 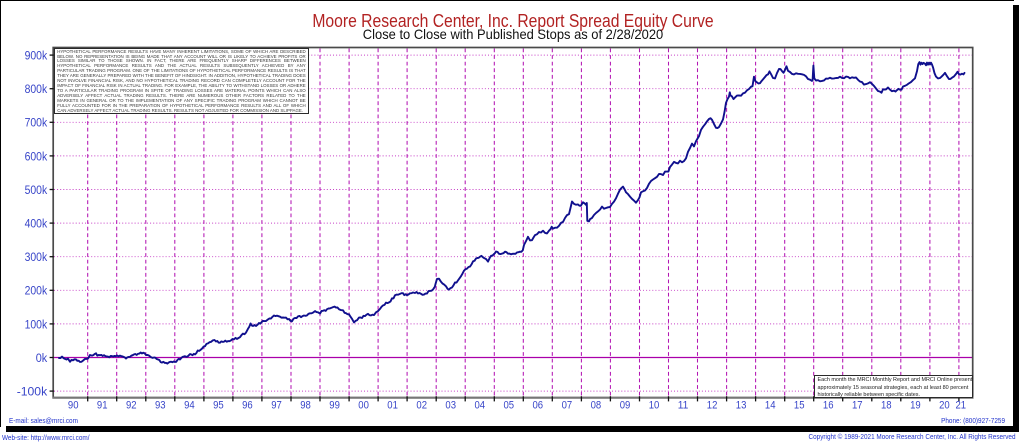 What do you see at coordinates (36, 123) in the screenshot?
I see `svg-text: 700k` at bounding box center [36, 123].